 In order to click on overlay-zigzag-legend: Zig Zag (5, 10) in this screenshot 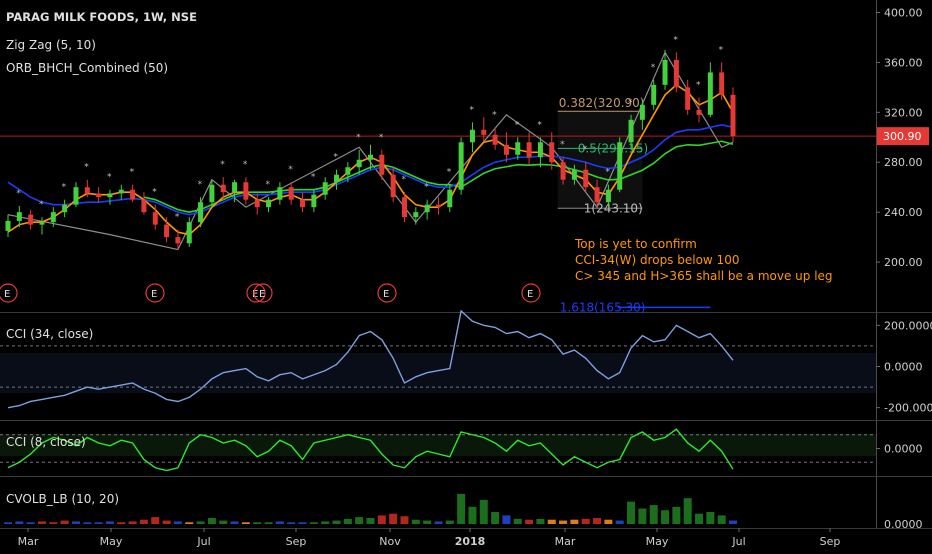, I will do `click(51, 45)`.